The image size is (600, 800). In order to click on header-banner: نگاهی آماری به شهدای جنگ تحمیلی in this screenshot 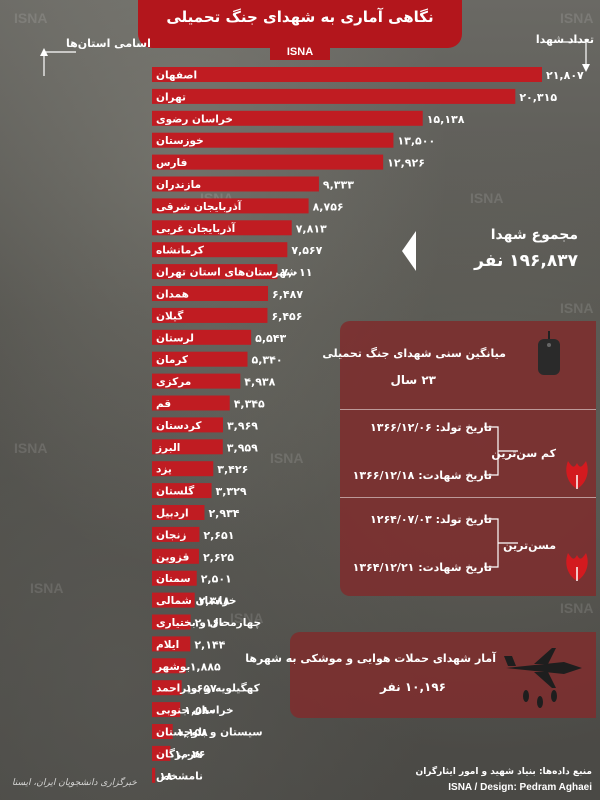, I will do `click(300, 24)`.